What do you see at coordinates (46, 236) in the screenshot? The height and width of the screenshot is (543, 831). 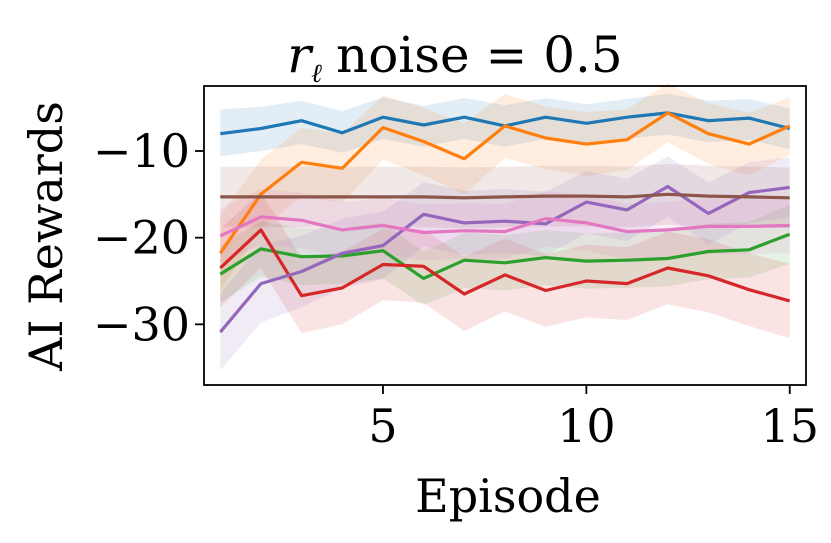 I see `y-axis-label: AI Rewards` at bounding box center [46, 236].